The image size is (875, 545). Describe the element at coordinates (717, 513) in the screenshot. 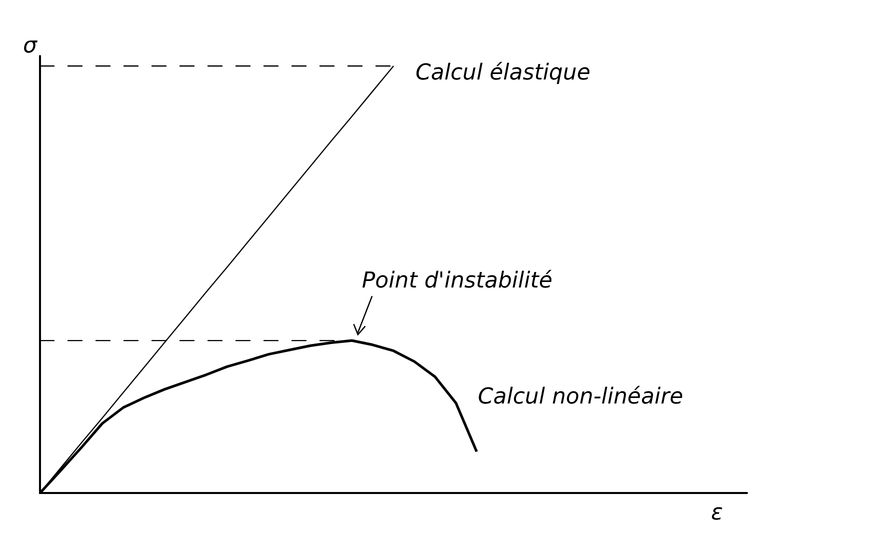

I see `x-axis-title: ε` at that location.